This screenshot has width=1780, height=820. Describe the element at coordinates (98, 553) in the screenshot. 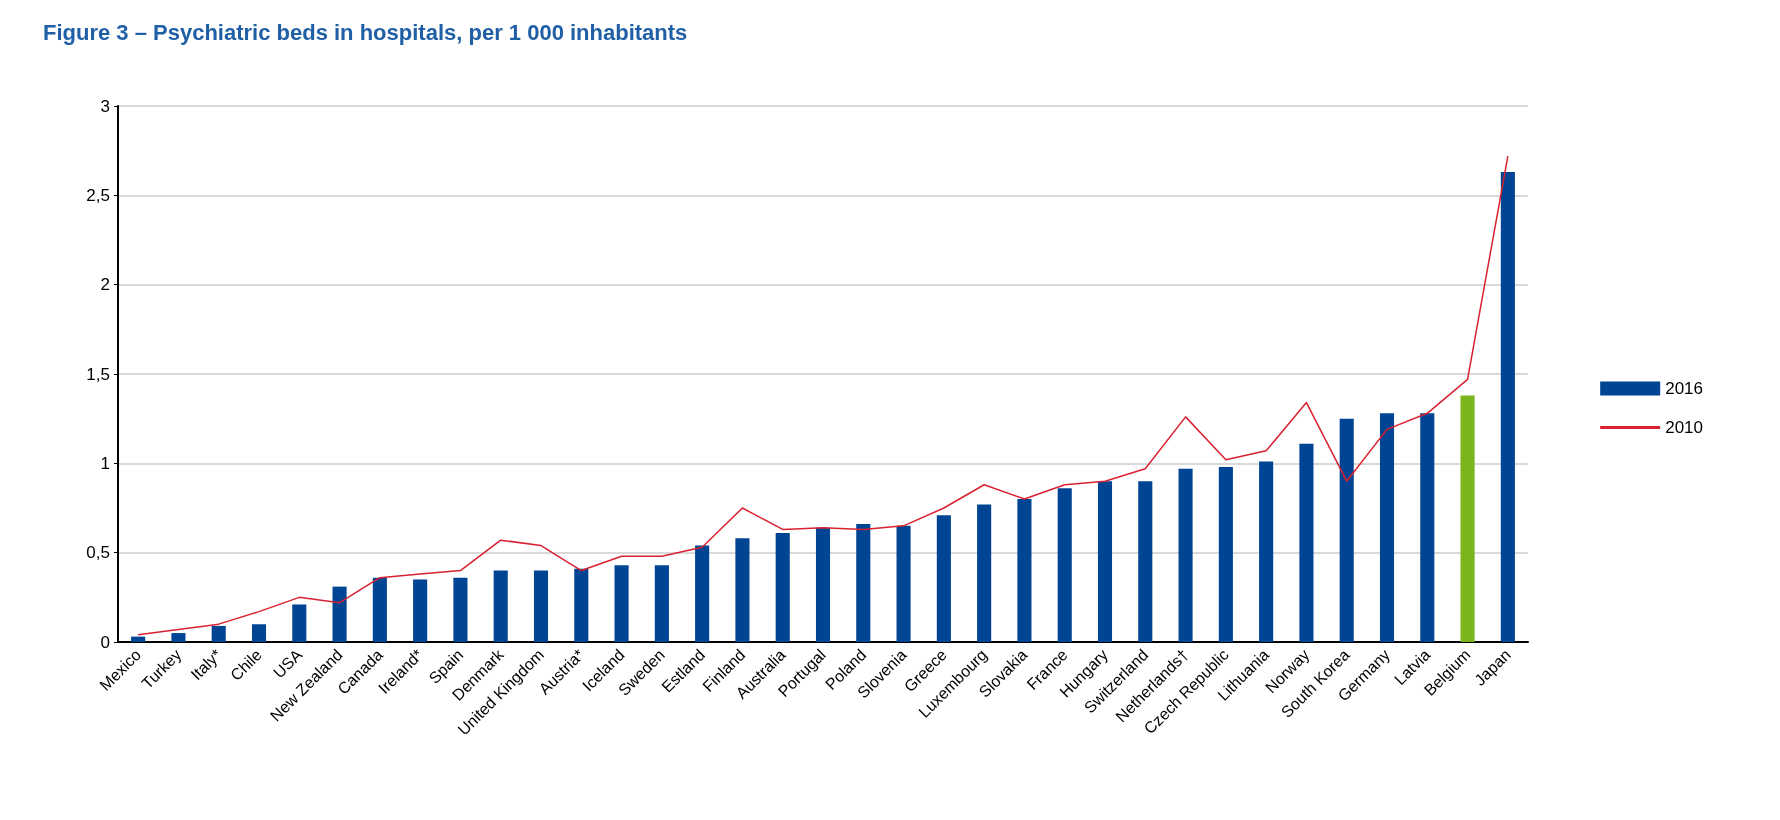

I see `y-tick-label: 0,5` at that location.